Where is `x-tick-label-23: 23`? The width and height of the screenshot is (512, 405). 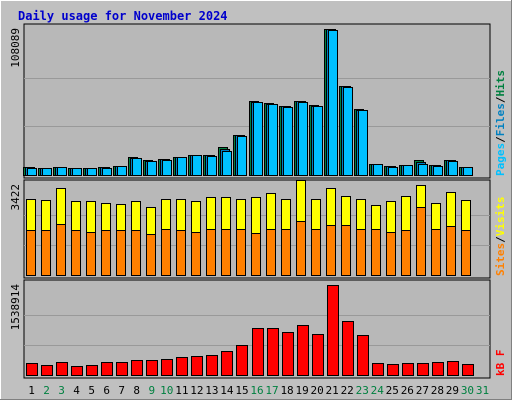
x-tick-label-23: 23 is located at coordinates (362, 390).